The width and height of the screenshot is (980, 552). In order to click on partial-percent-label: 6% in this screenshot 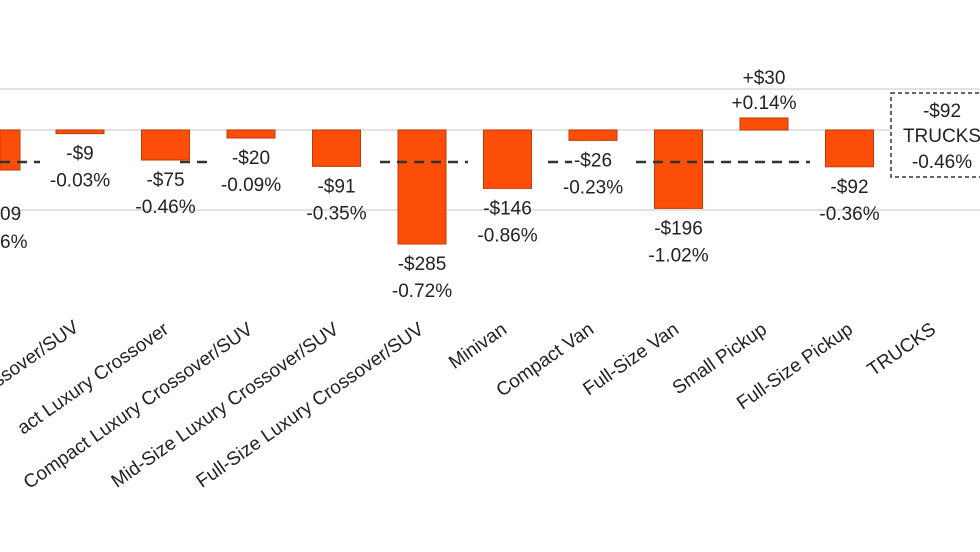, I will do `click(14, 242)`.